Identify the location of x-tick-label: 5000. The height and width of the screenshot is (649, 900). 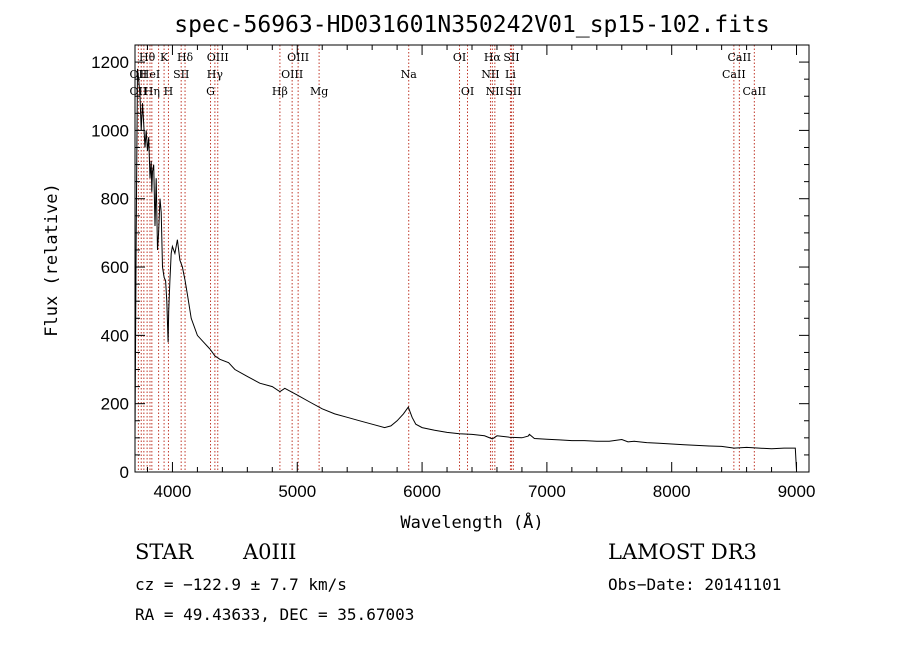
(297, 491).